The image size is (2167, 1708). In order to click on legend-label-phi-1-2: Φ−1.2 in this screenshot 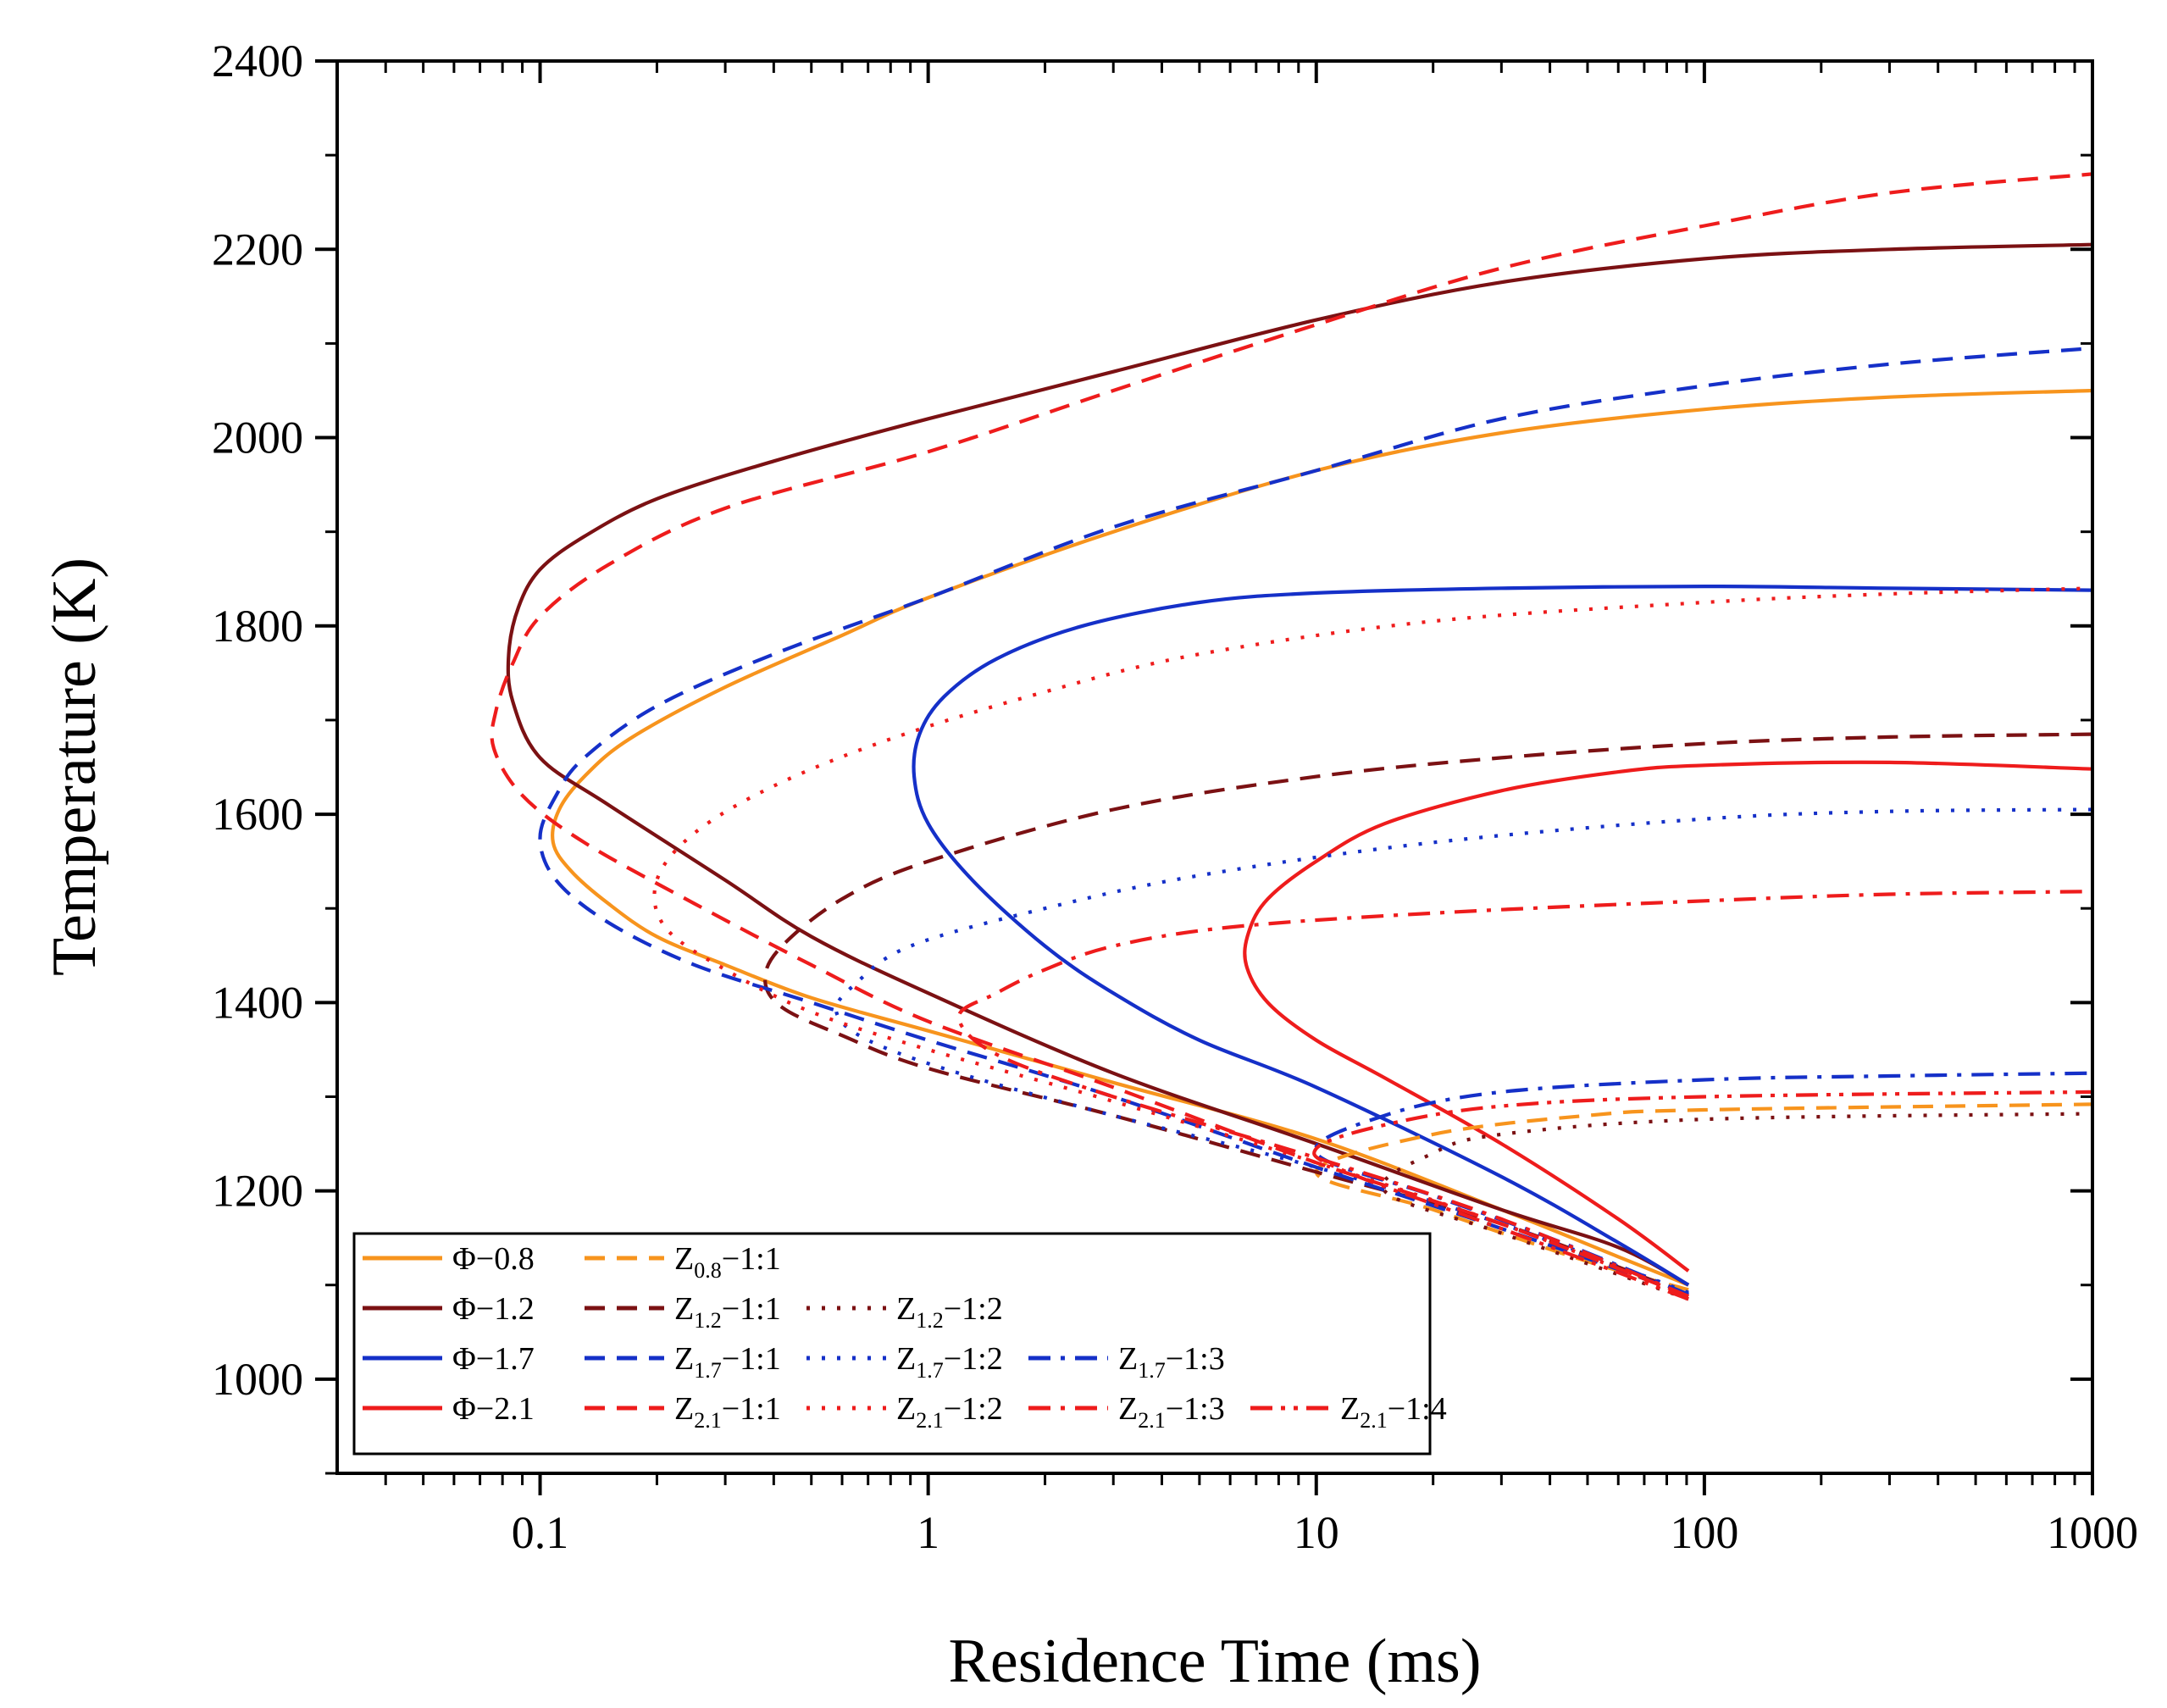, I will do `click(494, 1309)`.